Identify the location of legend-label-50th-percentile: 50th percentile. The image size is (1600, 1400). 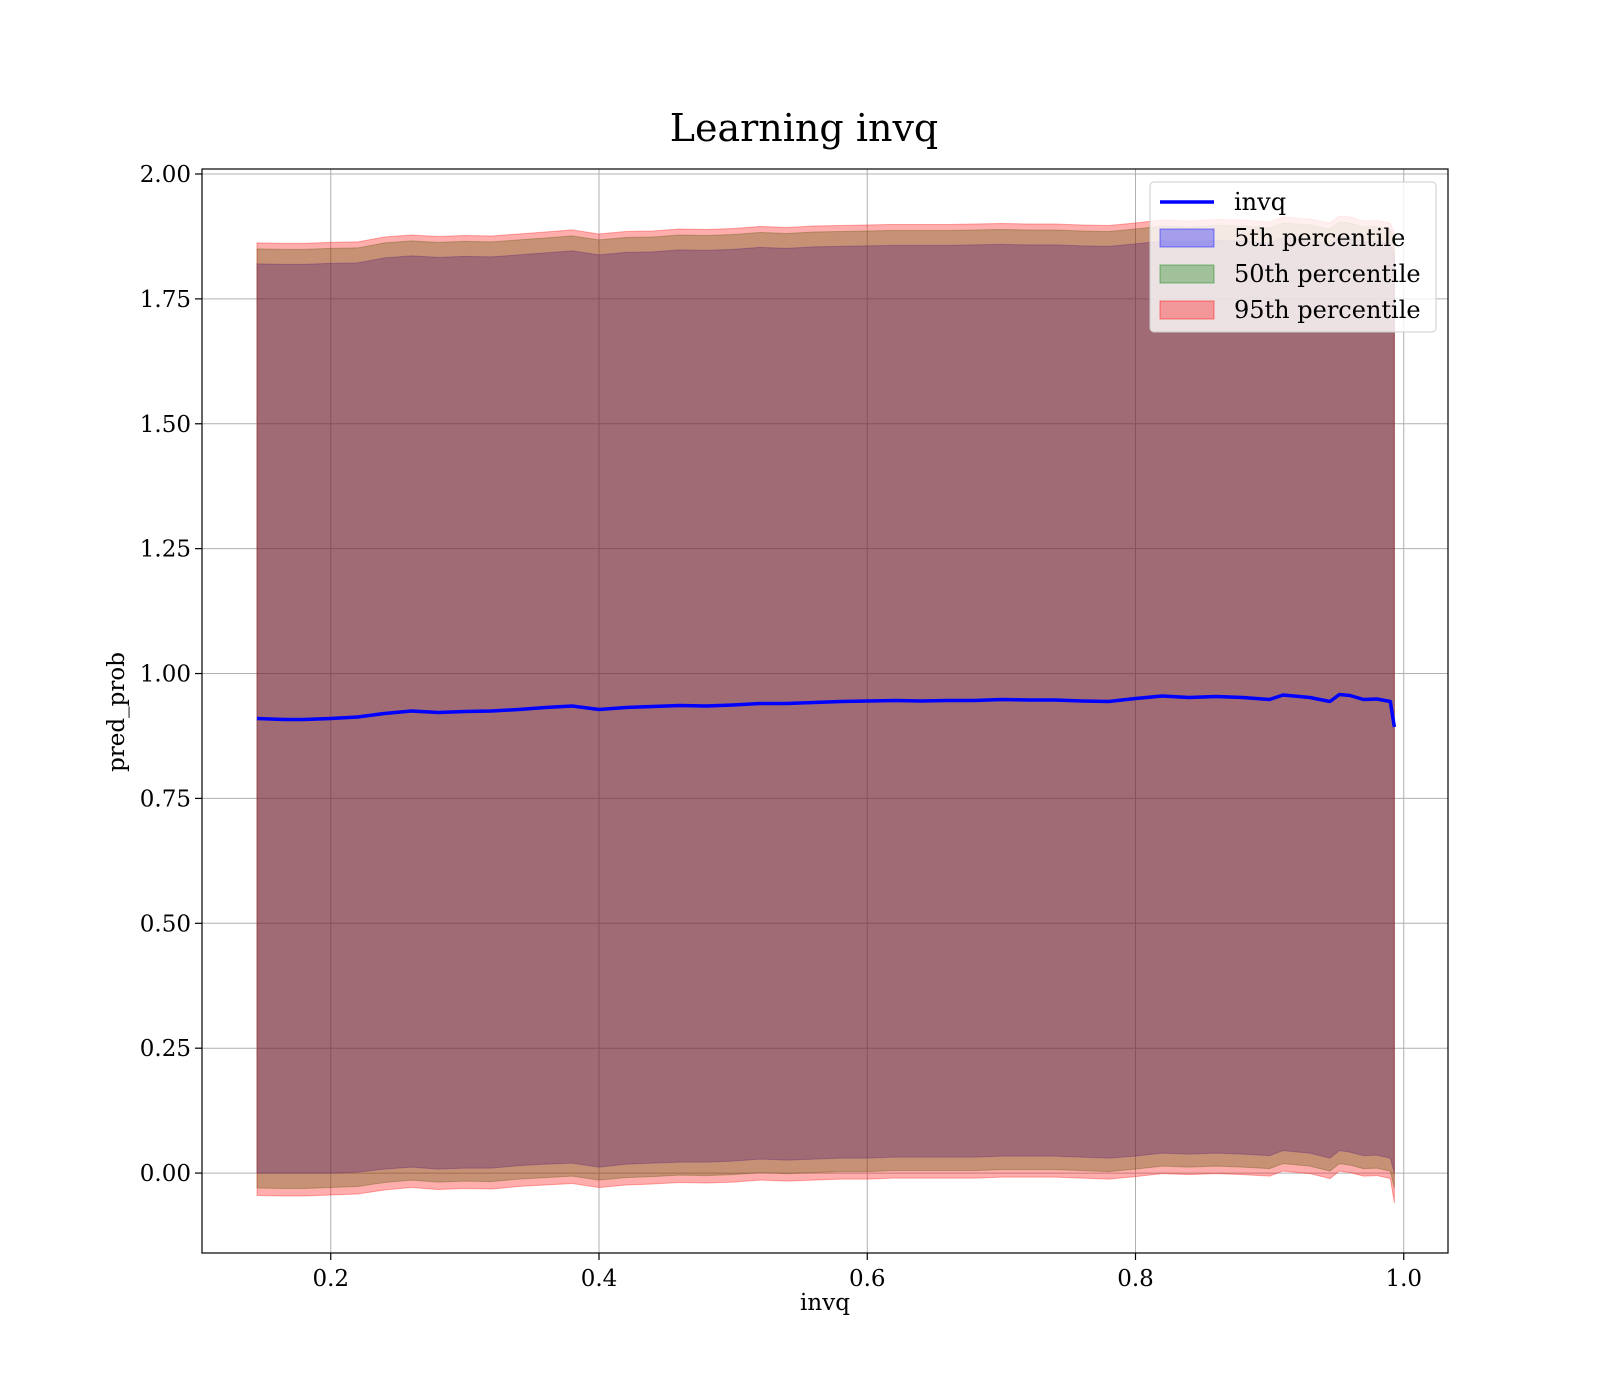
(1327, 274).